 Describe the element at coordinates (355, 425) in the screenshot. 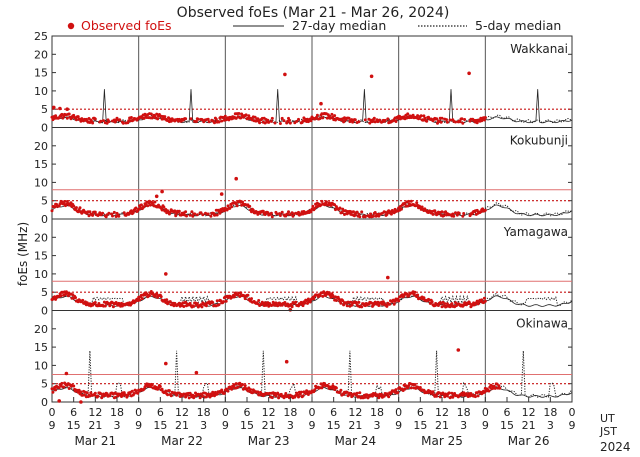

I see `jst-tick-label: 21` at that location.